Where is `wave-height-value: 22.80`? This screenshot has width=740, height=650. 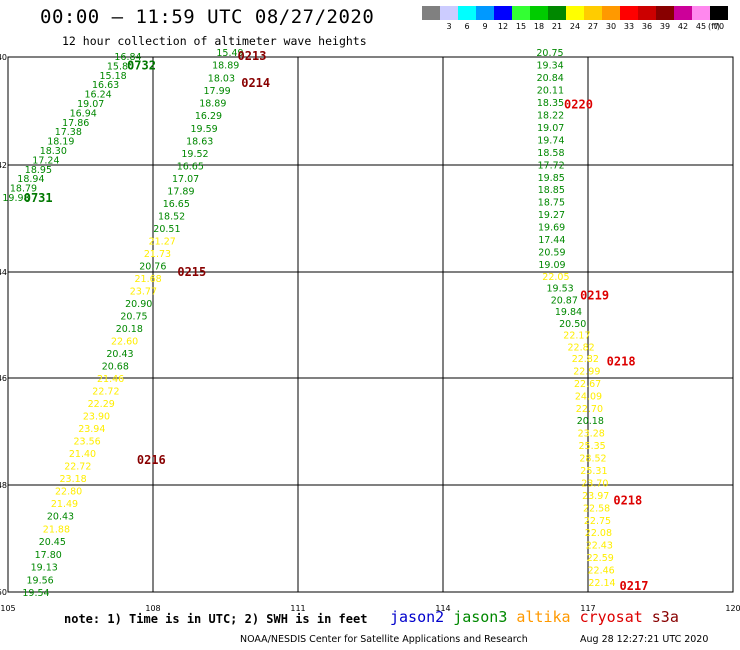
wave-height-value: 22.80 is located at coordinates (68, 491).